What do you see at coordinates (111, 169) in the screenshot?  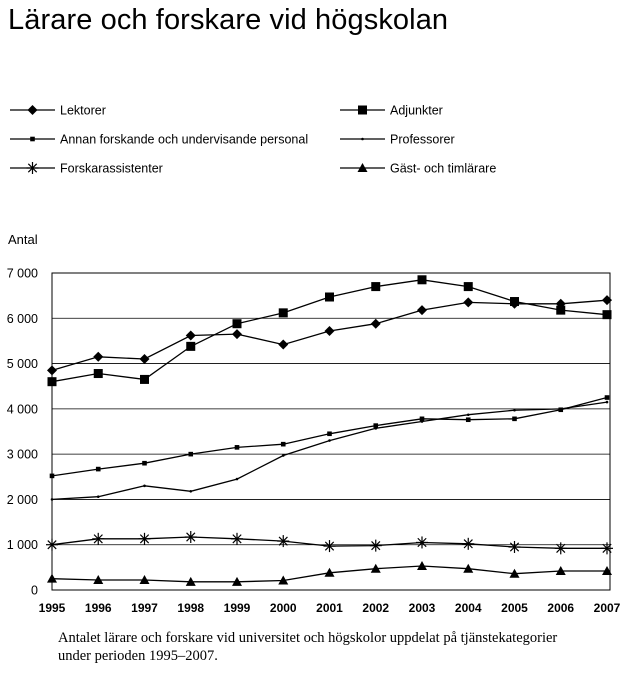 I see `legend-label: Forskarassistenter` at bounding box center [111, 169].